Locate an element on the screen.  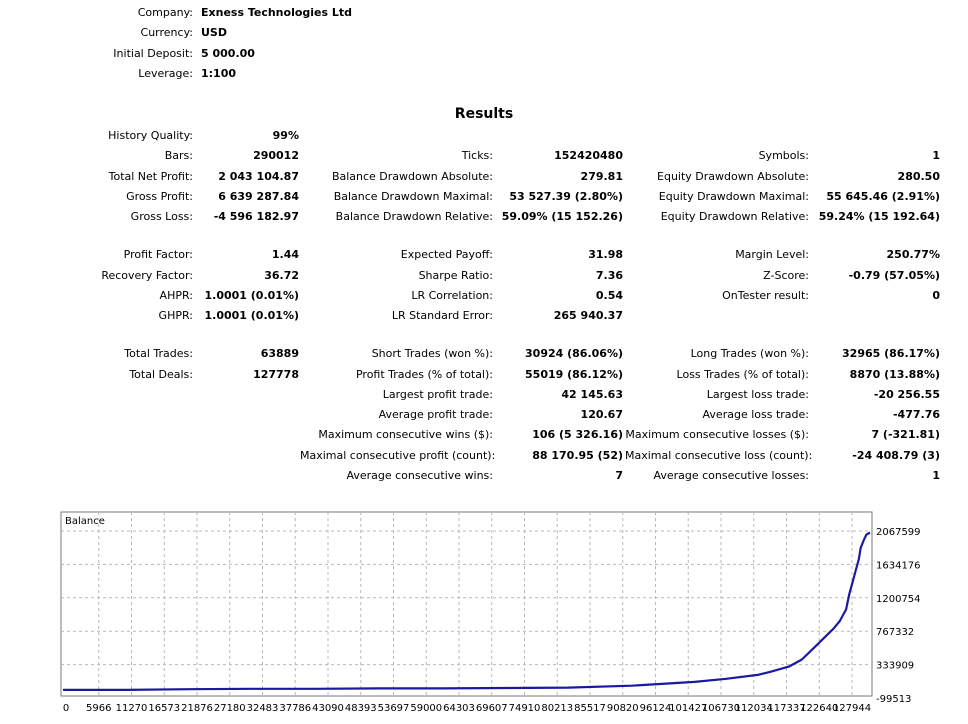
x-tick-label: 16573 is located at coordinates (164, 708).